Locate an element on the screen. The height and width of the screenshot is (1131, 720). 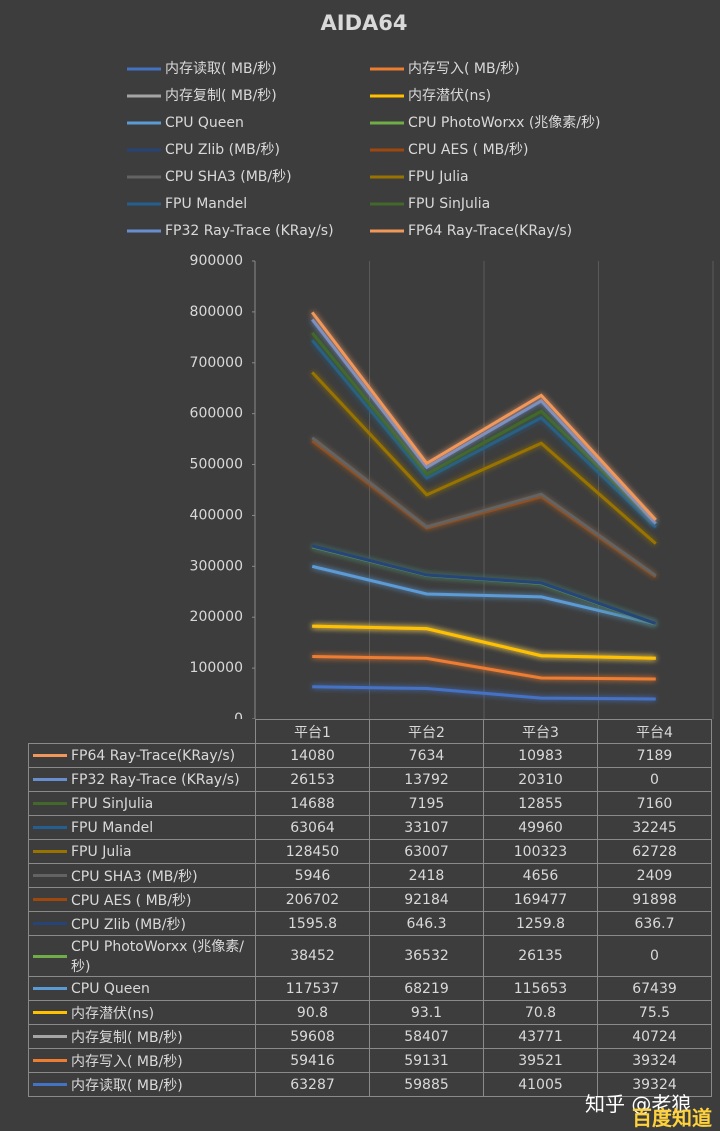
table-value: 67439 is located at coordinates (654, 988).